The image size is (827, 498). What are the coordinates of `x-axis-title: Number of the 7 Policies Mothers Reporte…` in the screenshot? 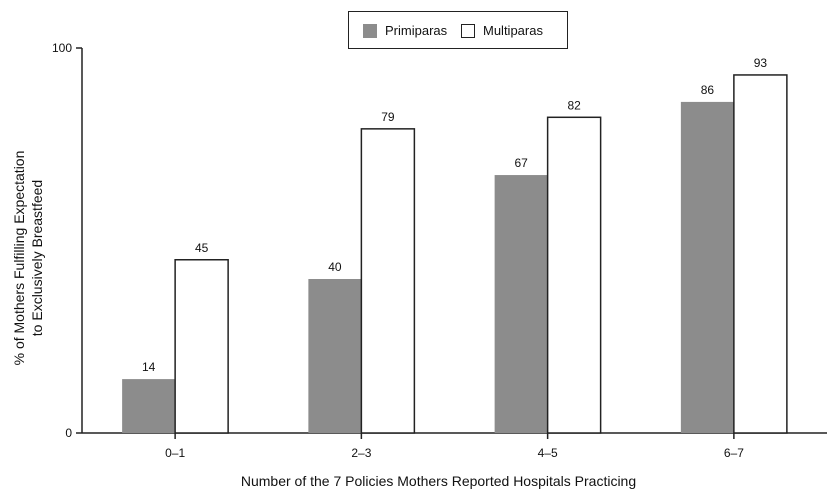 It's located at (438, 481).